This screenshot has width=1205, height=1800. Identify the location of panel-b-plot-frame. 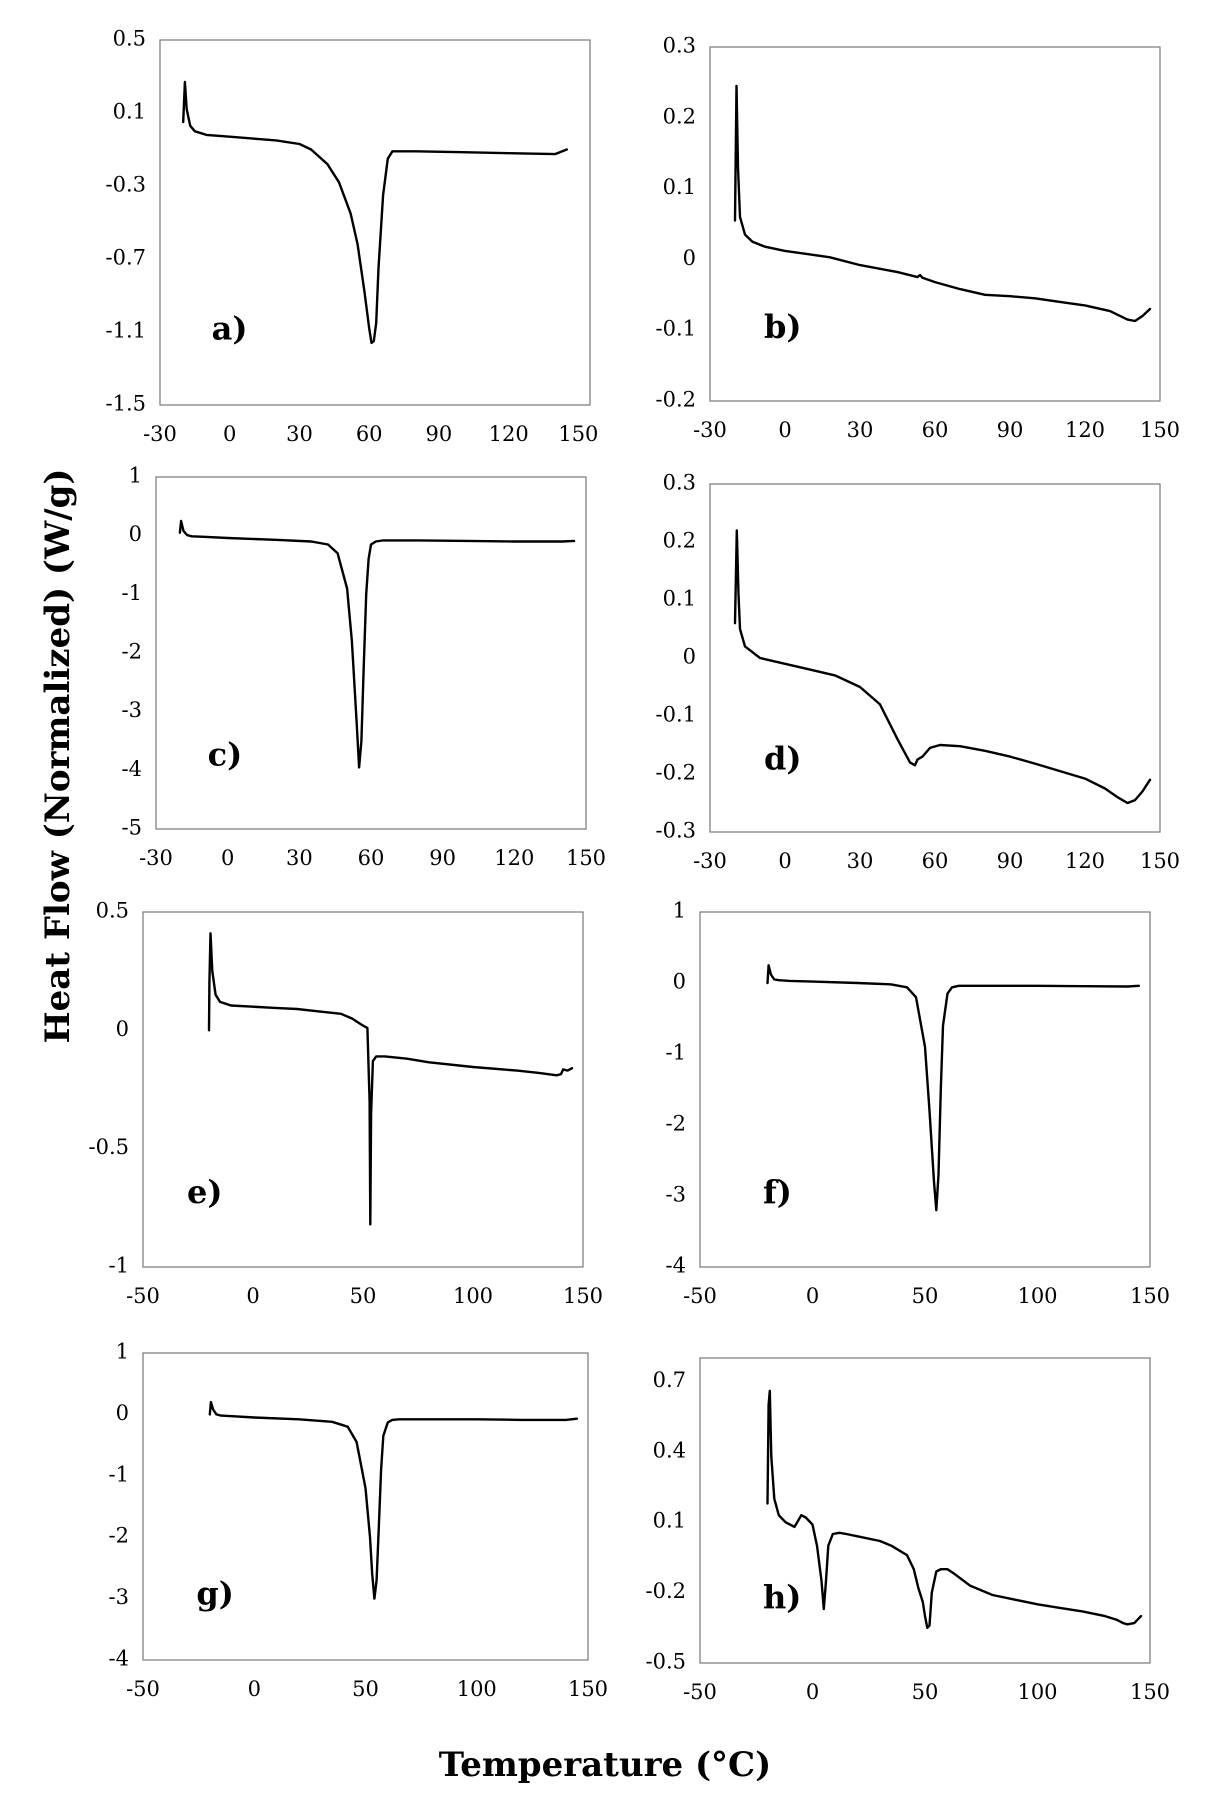
(935, 224).